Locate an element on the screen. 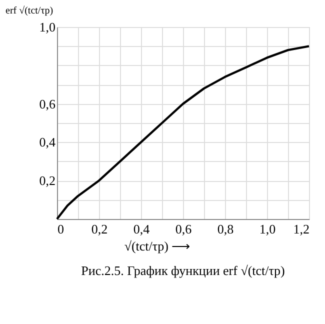  x-tick-label: 0,8 is located at coordinates (225, 229).